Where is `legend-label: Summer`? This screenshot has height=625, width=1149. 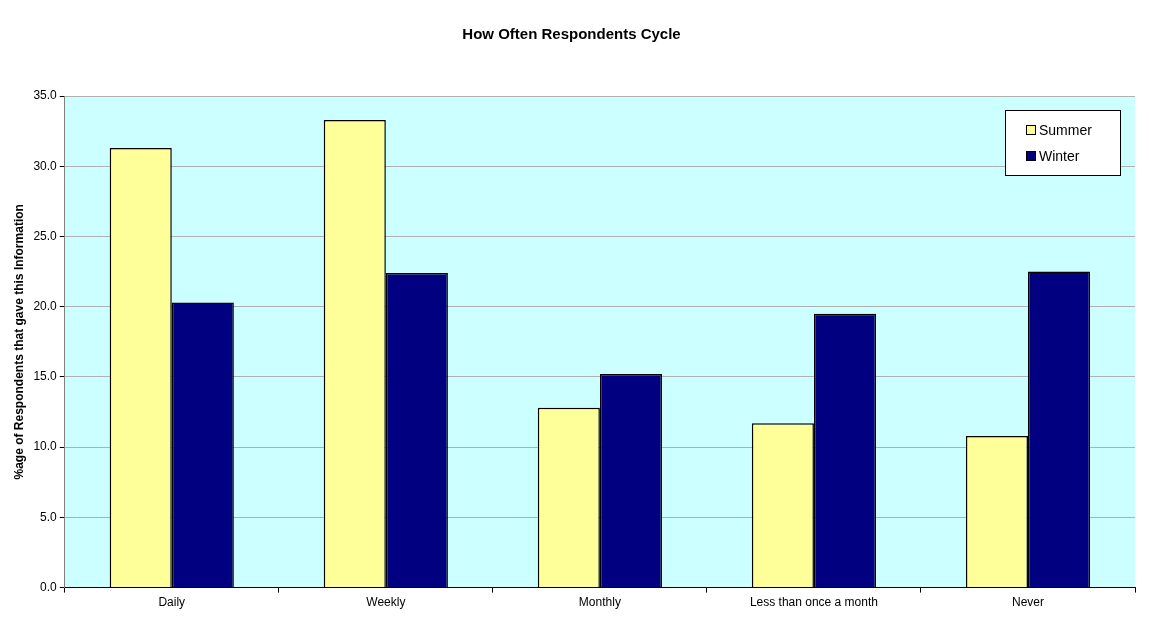
legend-label: Summer is located at coordinates (1065, 130).